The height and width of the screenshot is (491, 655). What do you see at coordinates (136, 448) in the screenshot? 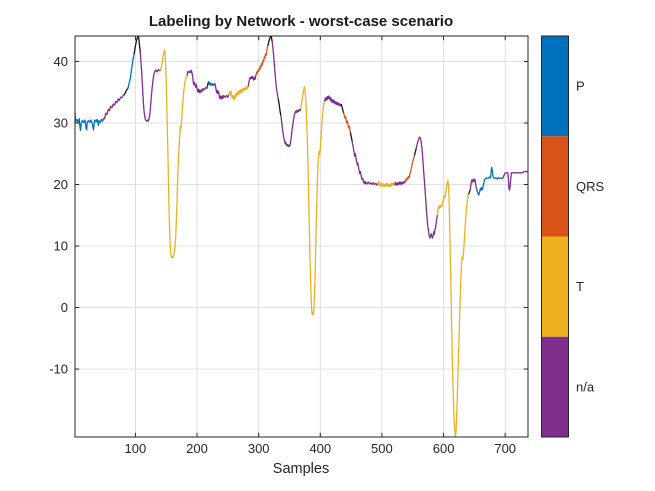
I see `x-tick-label: 100` at bounding box center [136, 448].